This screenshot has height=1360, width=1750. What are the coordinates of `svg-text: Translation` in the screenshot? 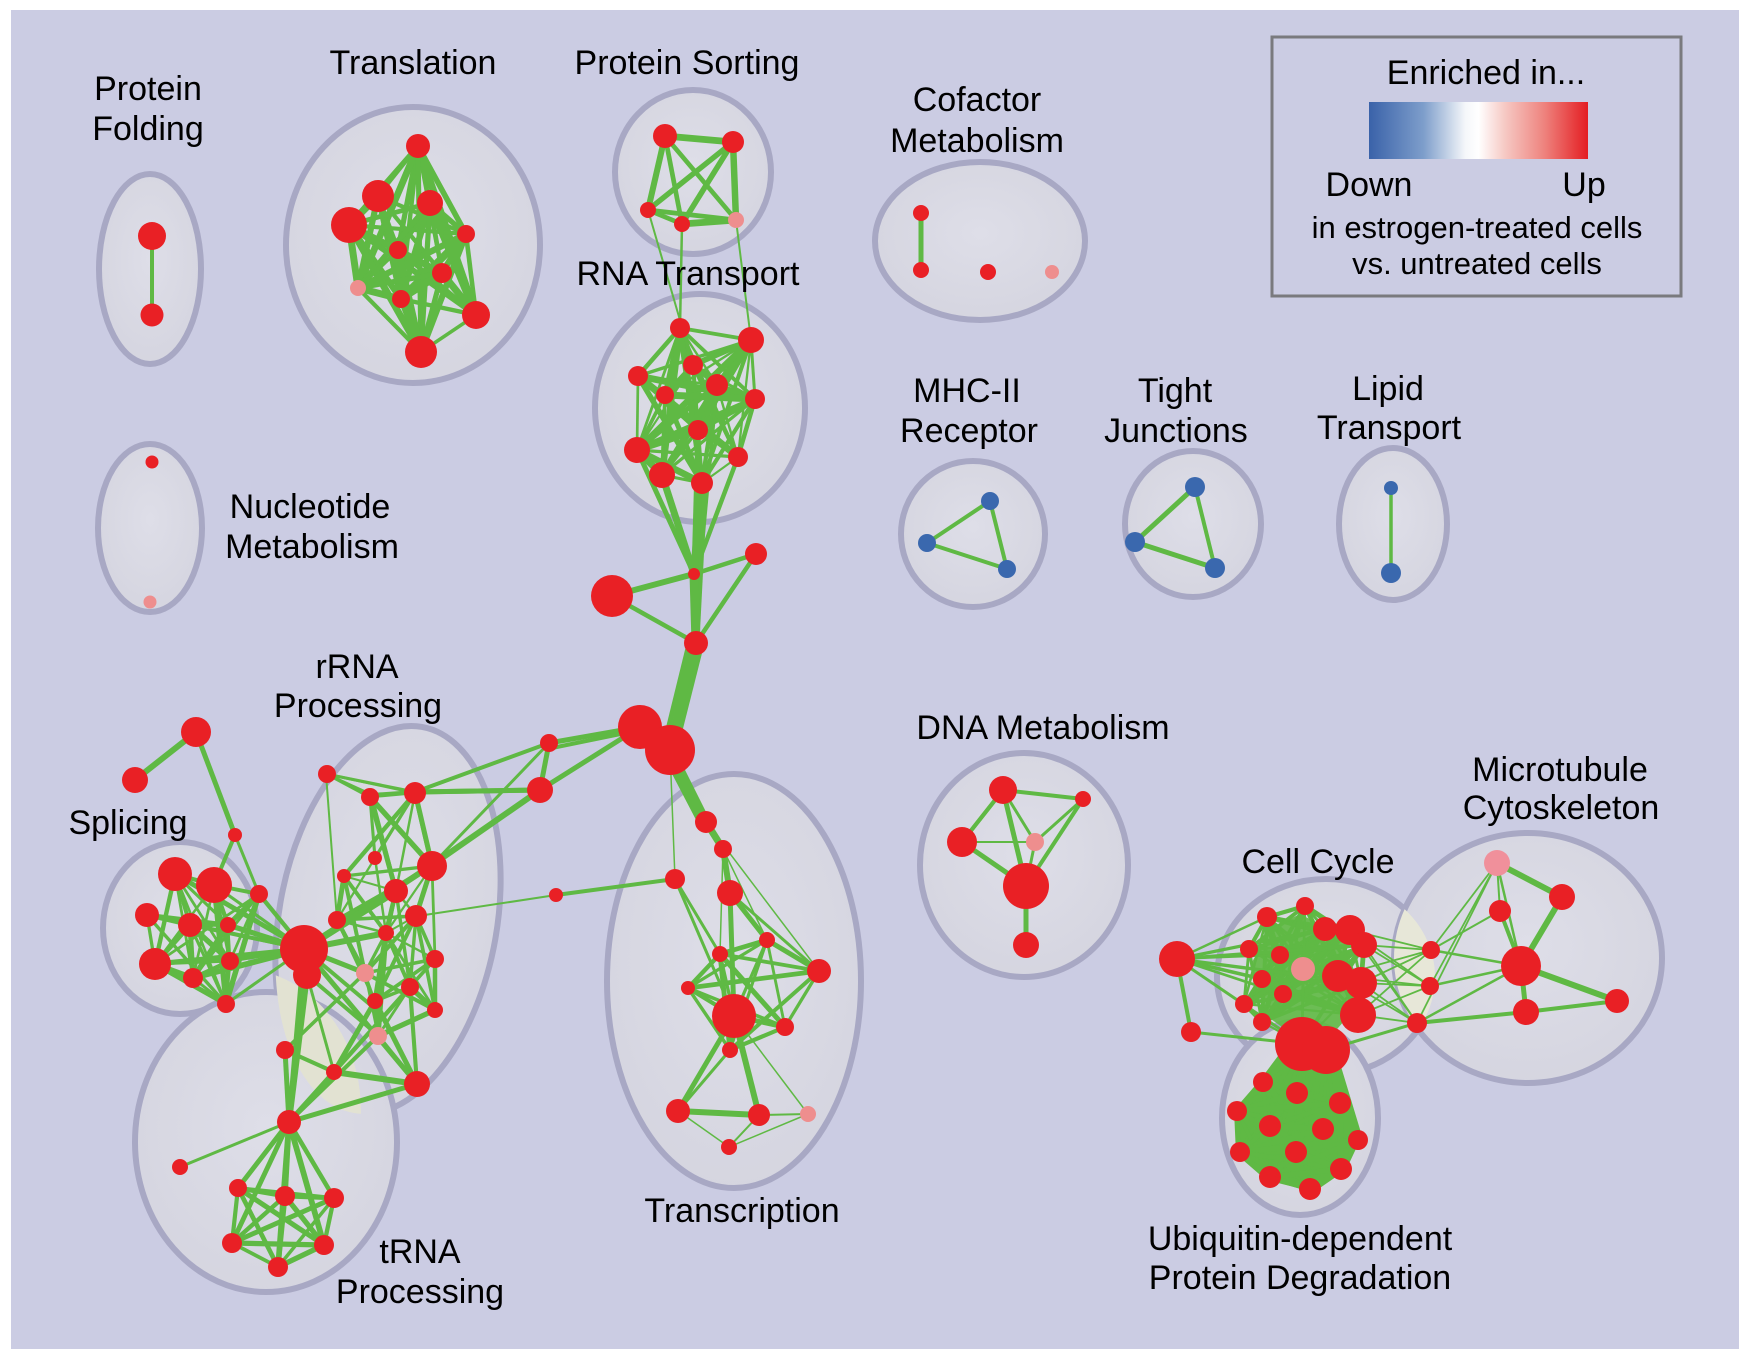 It's located at (413, 63).